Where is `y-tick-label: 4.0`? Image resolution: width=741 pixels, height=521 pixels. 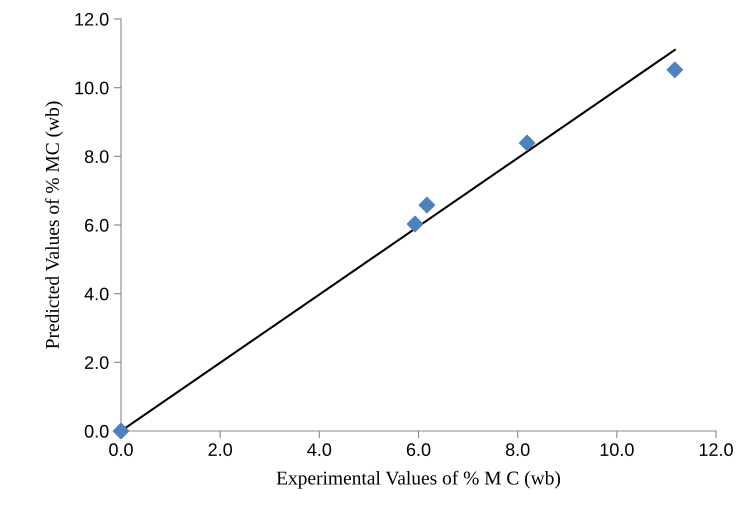
y-tick-label: 4.0 is located at coordinates (96, 294).